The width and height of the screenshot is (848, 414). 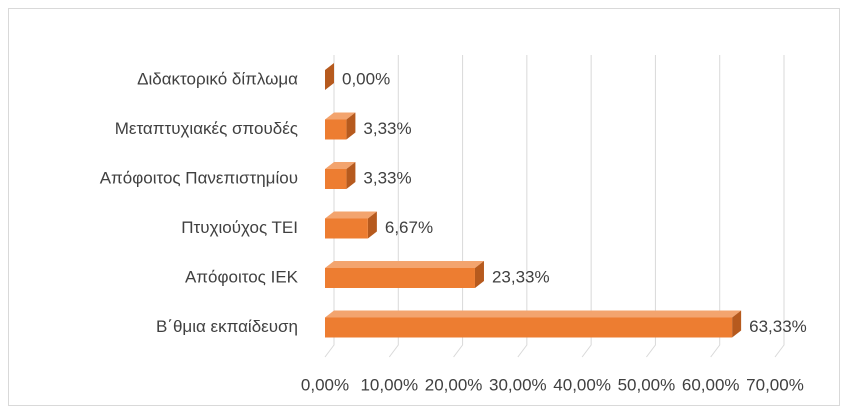 I want to click on y-tick-label: Απόφοιτος Πανεπιστημίου, so click(x=199, y=177).